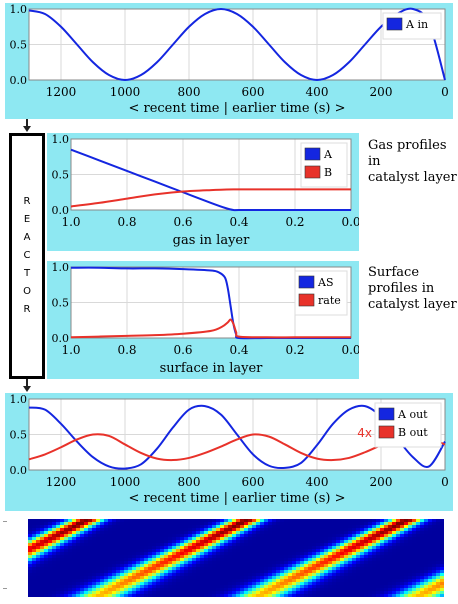 Image resolution: width=458 pixels, height=604 pixels. I want to click on flow-arrowhead-bottom, so click(27, 389).